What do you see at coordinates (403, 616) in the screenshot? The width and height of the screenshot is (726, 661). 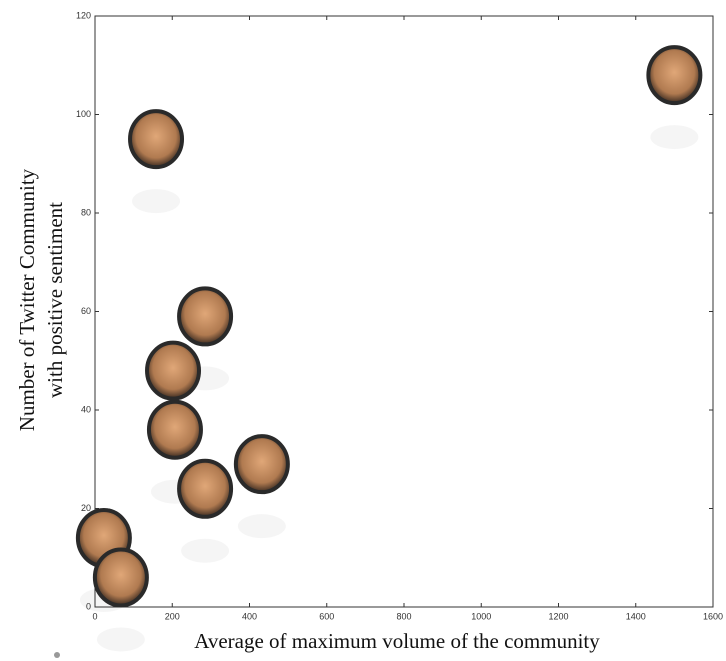 I see `x-tick-label: 800` at bounding box center [403, 616].